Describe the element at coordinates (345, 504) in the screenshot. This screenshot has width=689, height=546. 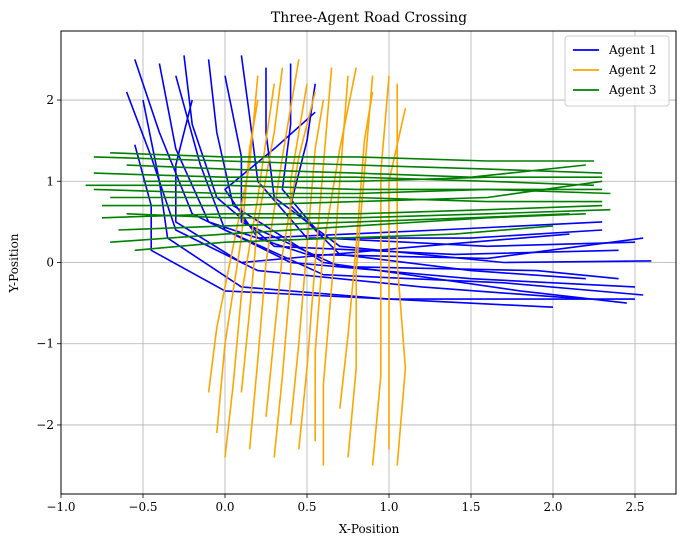
I see `x-axis-ticks: −1.0 −0.5 0.0 0.5 1.0 1.5 2.0 2.5` at that location.